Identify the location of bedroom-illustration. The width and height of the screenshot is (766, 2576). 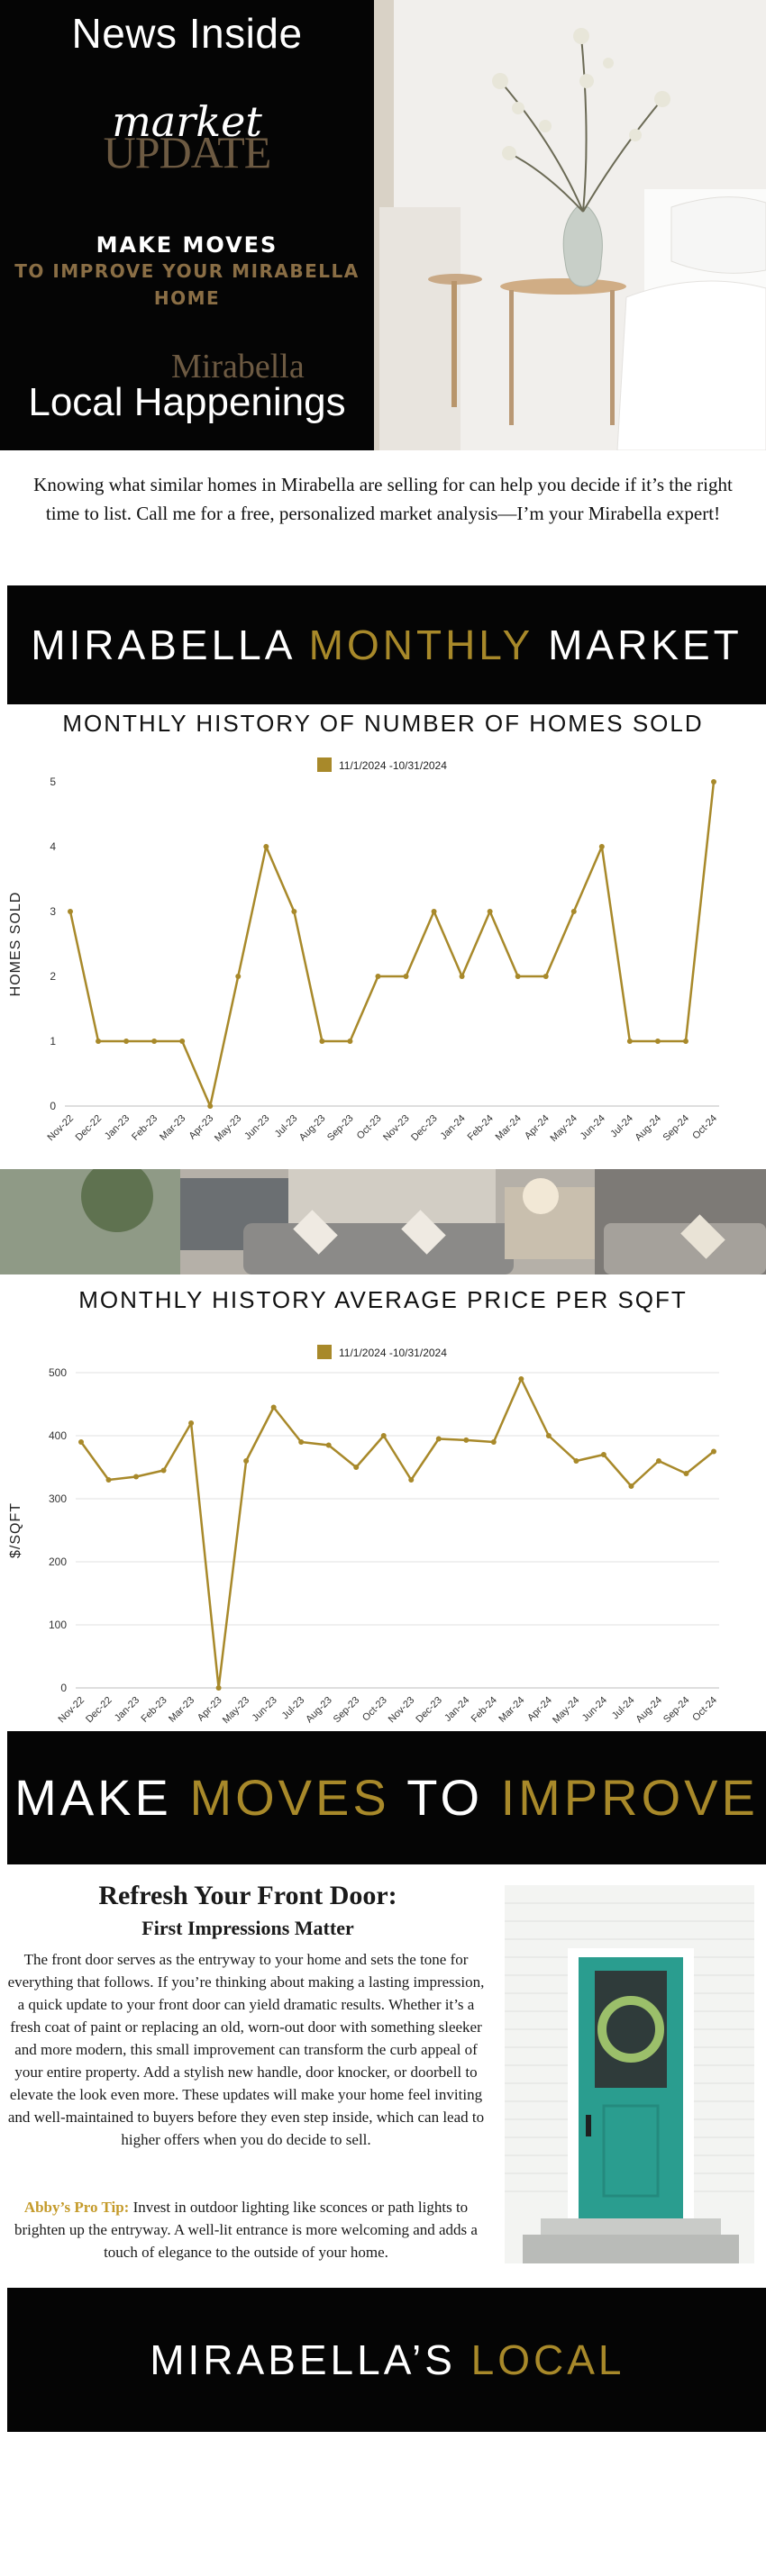
(570, 225).